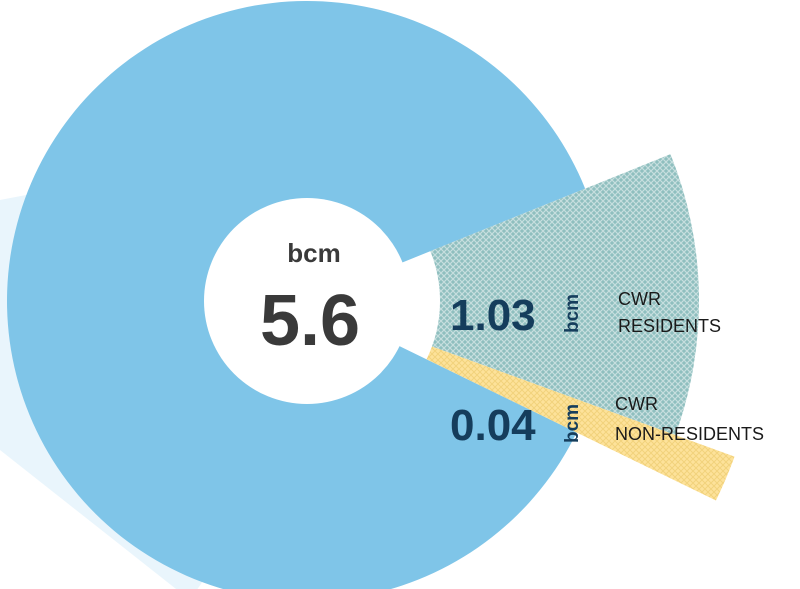  What do you see at coordinates (689, 434) in the screenshot?
I see `non-residents-label-line-2: NON-RESIDENTS` at bounding box center [689, 434].